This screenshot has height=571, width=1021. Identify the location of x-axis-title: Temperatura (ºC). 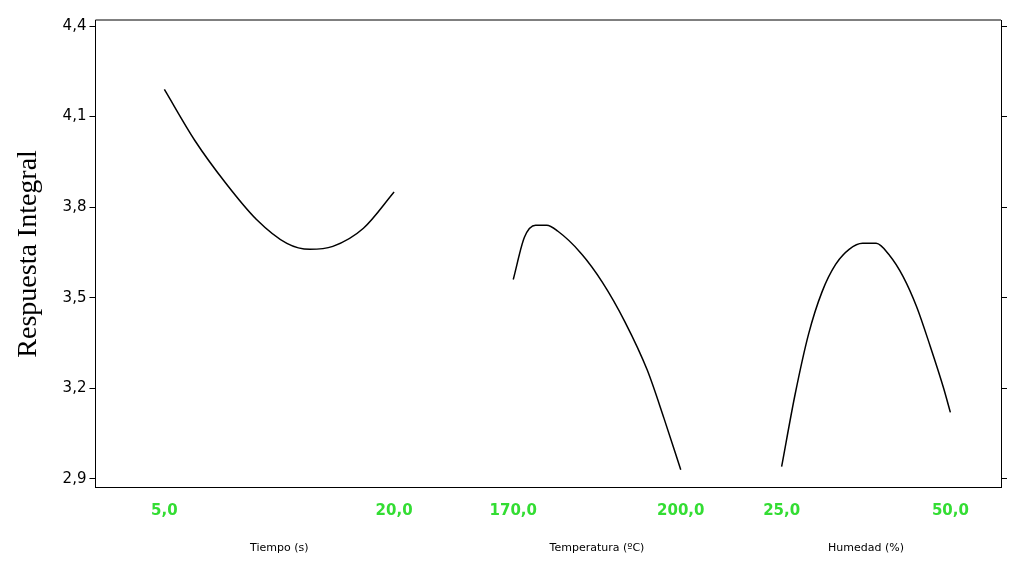
(596, 548).